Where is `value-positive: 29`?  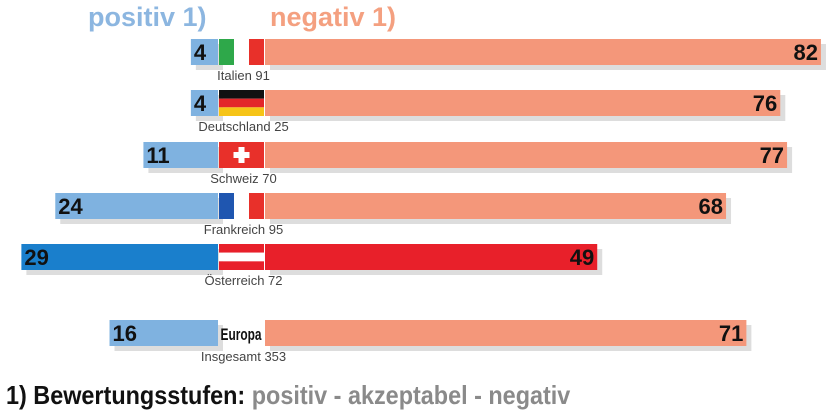 value-positive: 29 is located at coordinates (36, 257).